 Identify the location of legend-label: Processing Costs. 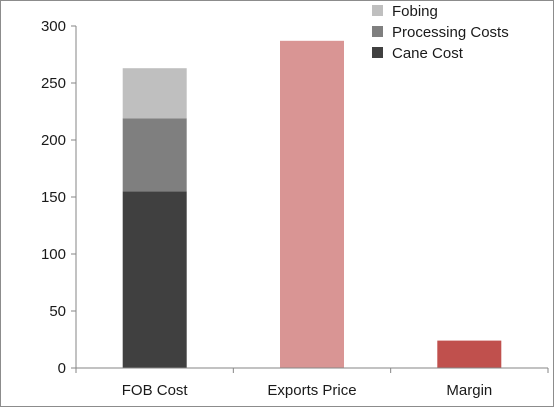
(450, 32).